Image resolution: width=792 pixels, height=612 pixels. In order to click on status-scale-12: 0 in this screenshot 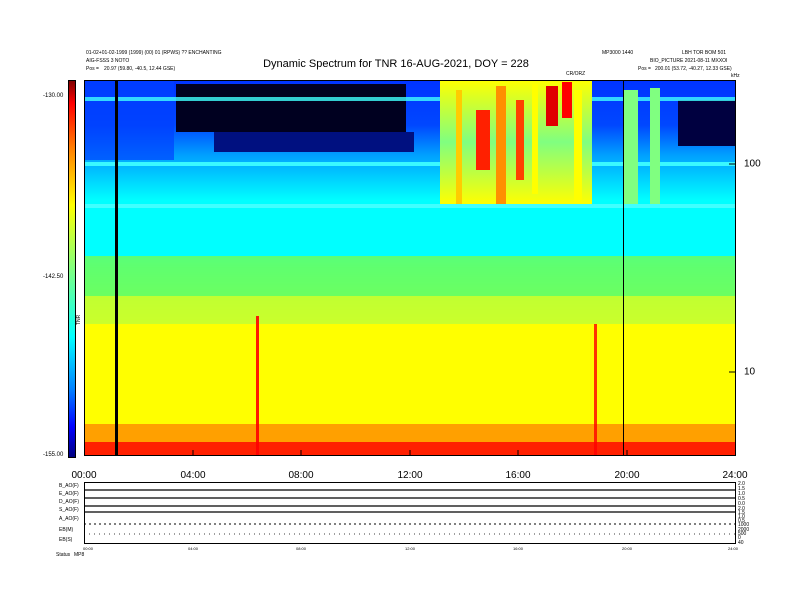, I will do `click(739, 538)`.